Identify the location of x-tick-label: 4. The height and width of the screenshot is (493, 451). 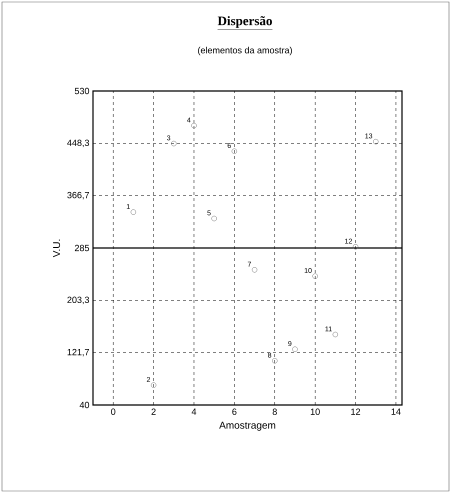
(194, 411).